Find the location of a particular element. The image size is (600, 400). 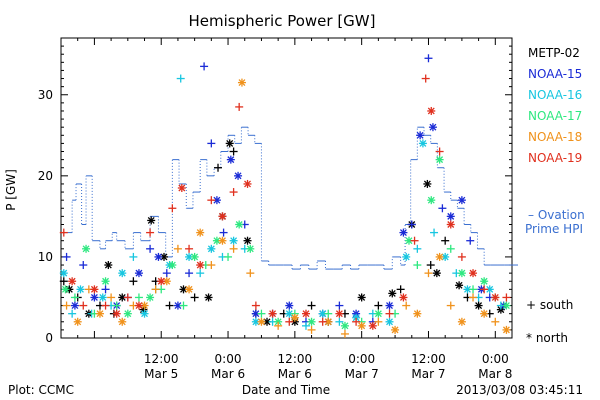

y-tick-label: 0 is located at coordinates (49, 338).